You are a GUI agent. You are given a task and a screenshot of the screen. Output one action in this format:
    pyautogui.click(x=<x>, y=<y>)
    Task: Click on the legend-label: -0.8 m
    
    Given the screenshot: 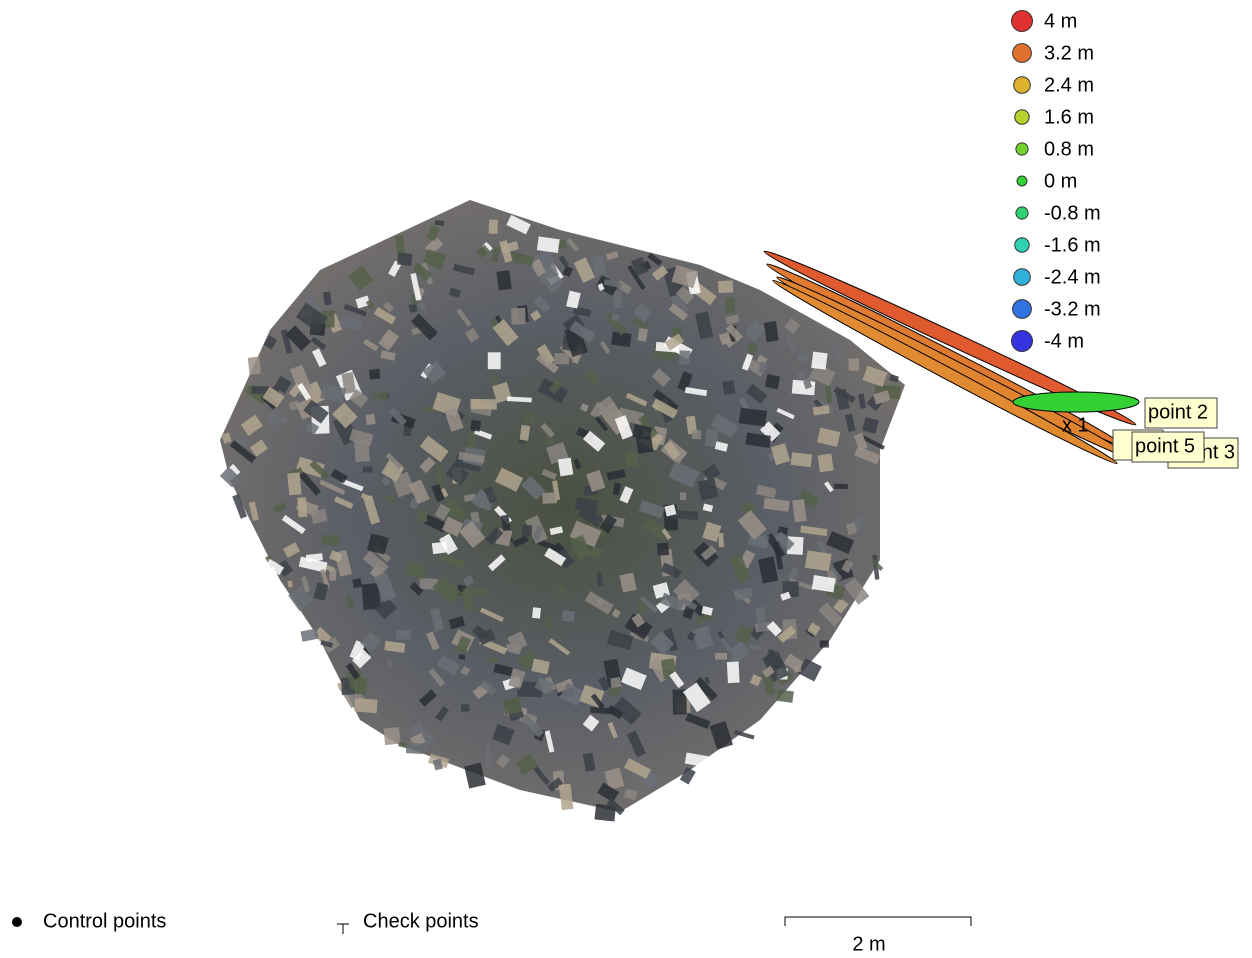 What is the action you would take?
    pyautogui.click(x=1072, y=213)
    